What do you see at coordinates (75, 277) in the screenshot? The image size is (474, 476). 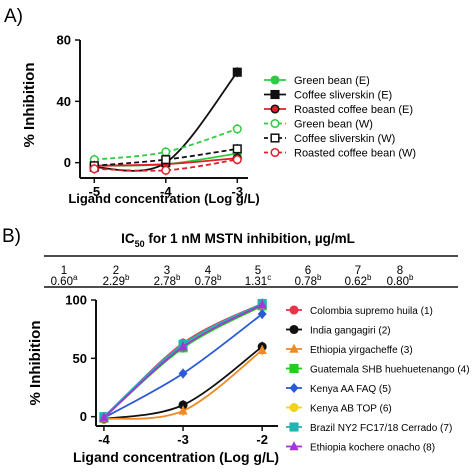 I see `ic50-superscript: a` at bounding box center [75, 277].